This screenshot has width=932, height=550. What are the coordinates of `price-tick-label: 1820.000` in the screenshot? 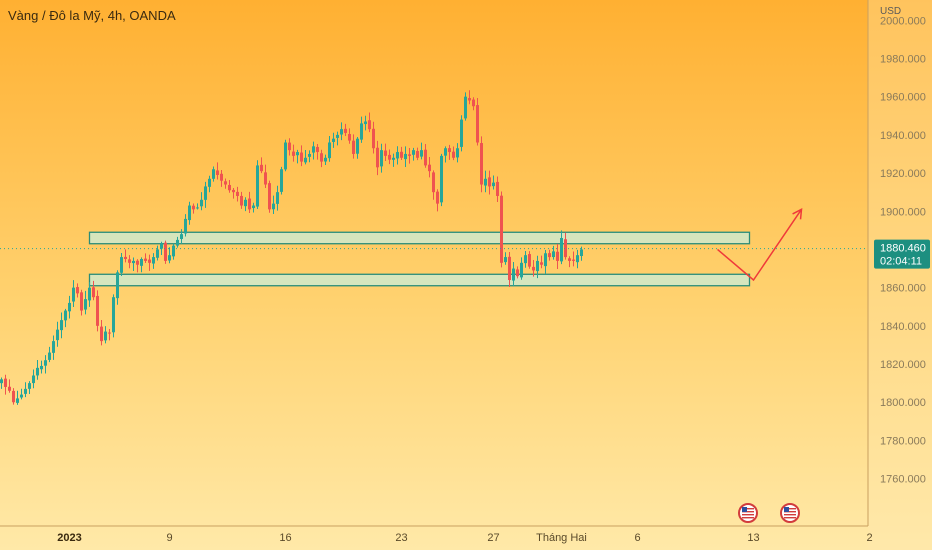 It's located at (903, 365).